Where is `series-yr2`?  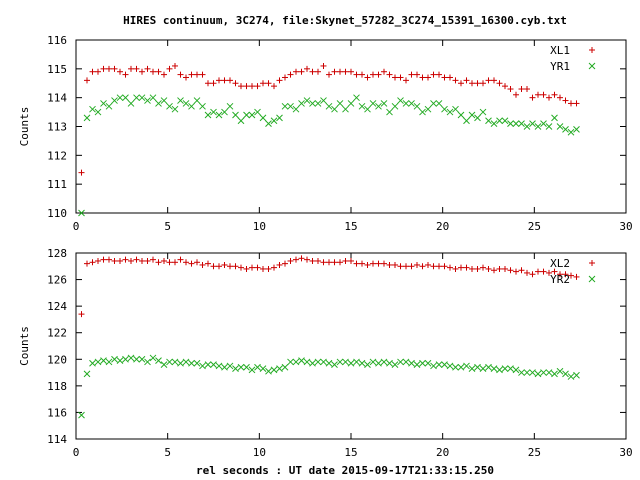 series-yr2 is located at coordinates (329, 386).